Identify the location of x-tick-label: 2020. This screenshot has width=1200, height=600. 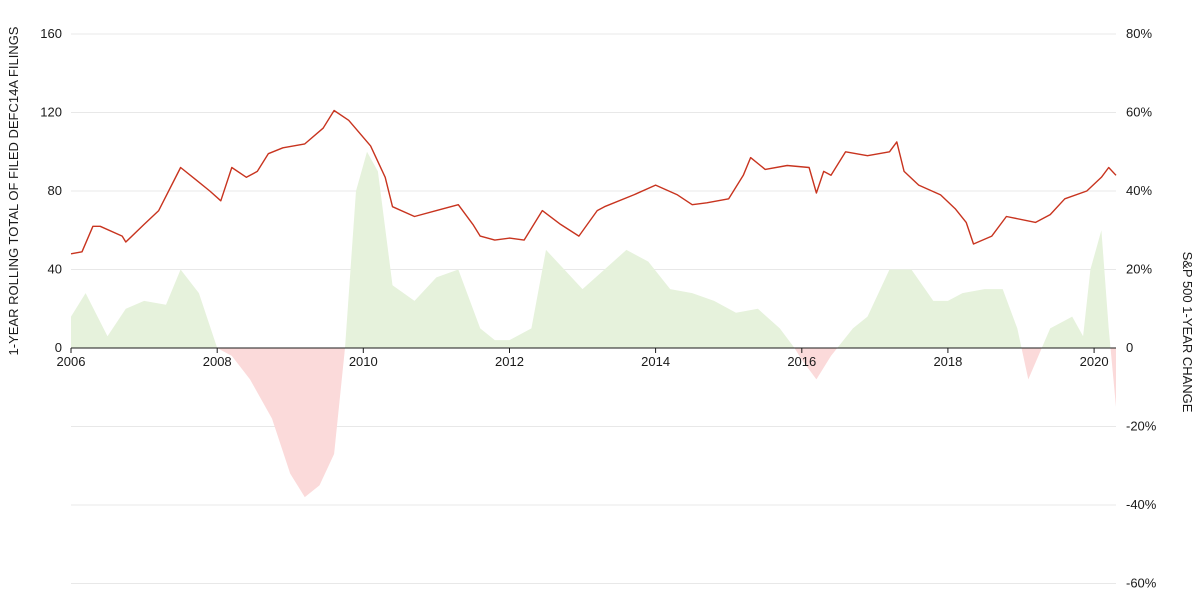
(1094, 361).